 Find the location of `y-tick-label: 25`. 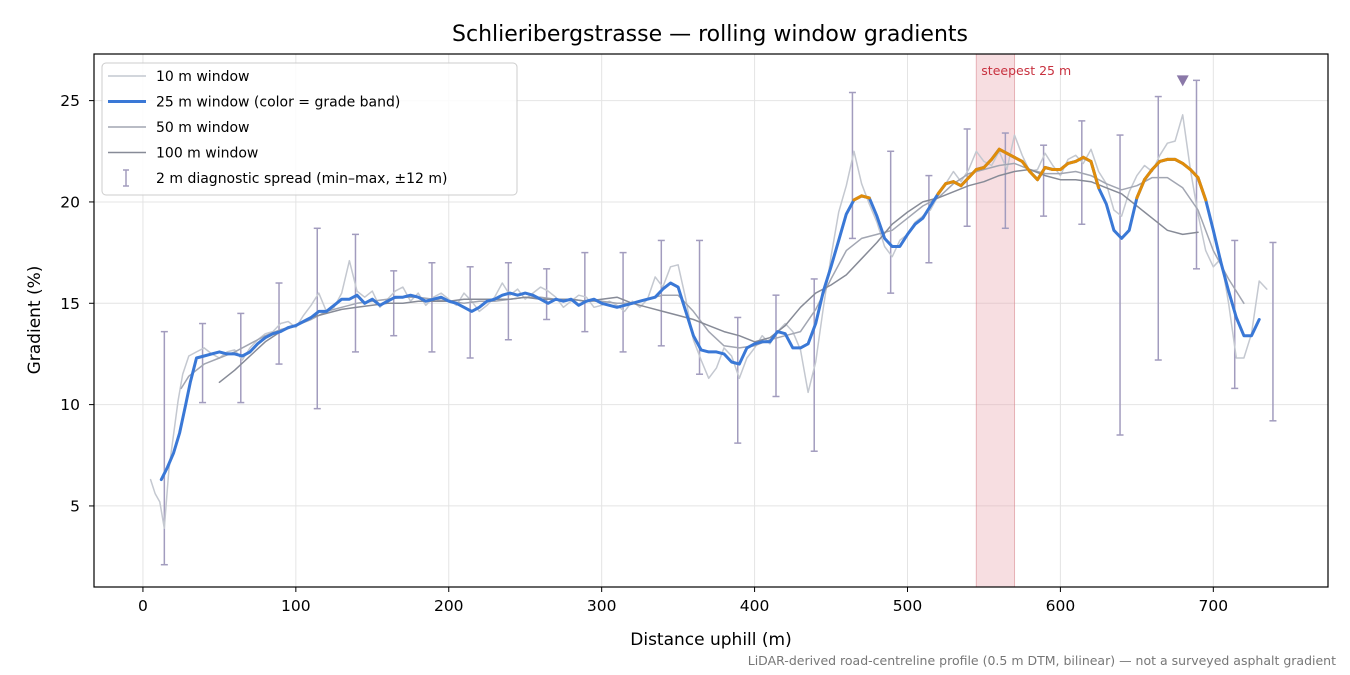

y-tick-label: 25 is located at coordinates (70, 101).